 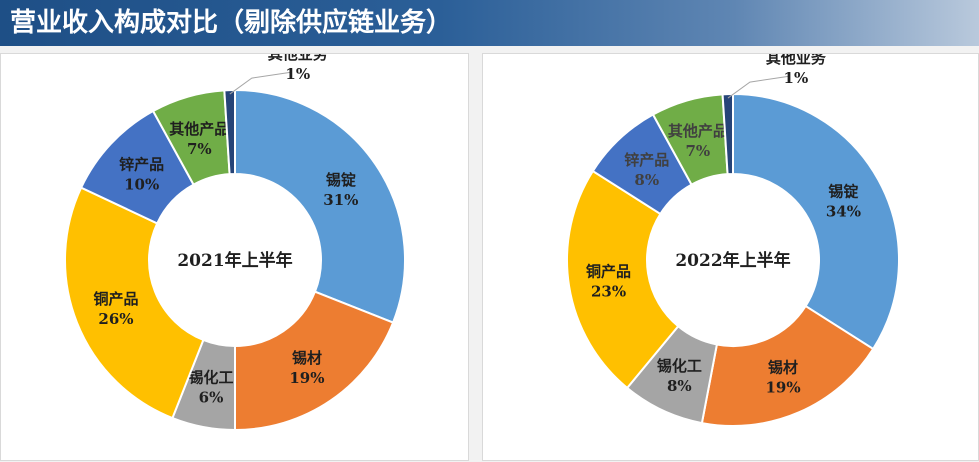 I want to click on slice-value-tin-chemical: 6%, so click(x=211, y=398).